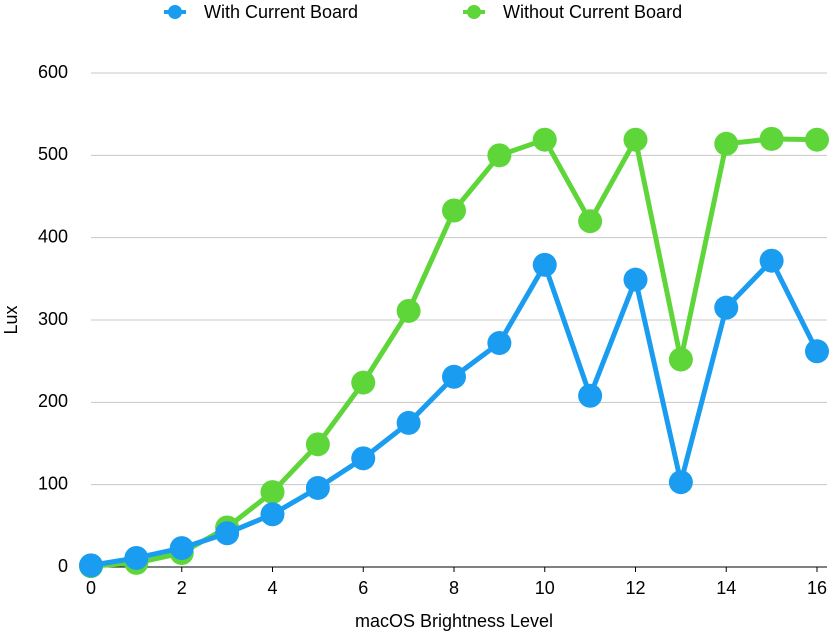  I want to click on x-tick-label: 16, so click(817, 588).